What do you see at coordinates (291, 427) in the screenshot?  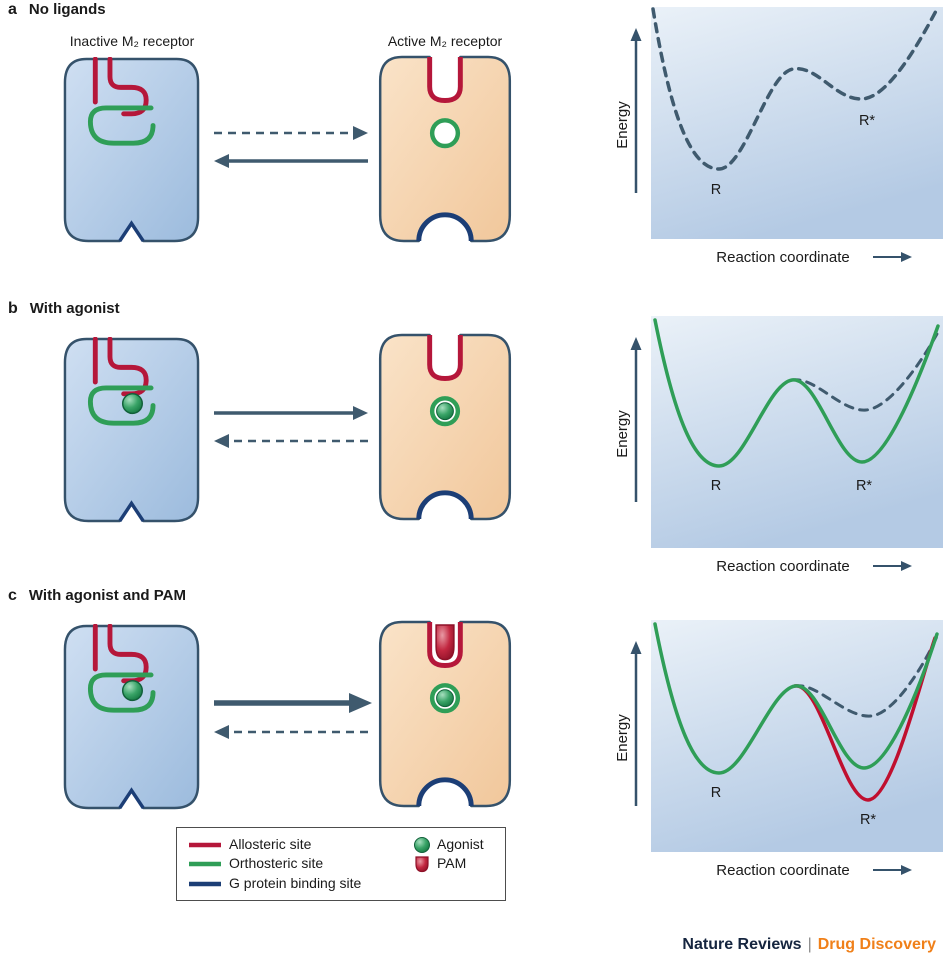 I see `transition-arrows-b` at bounding box center [291, 427].